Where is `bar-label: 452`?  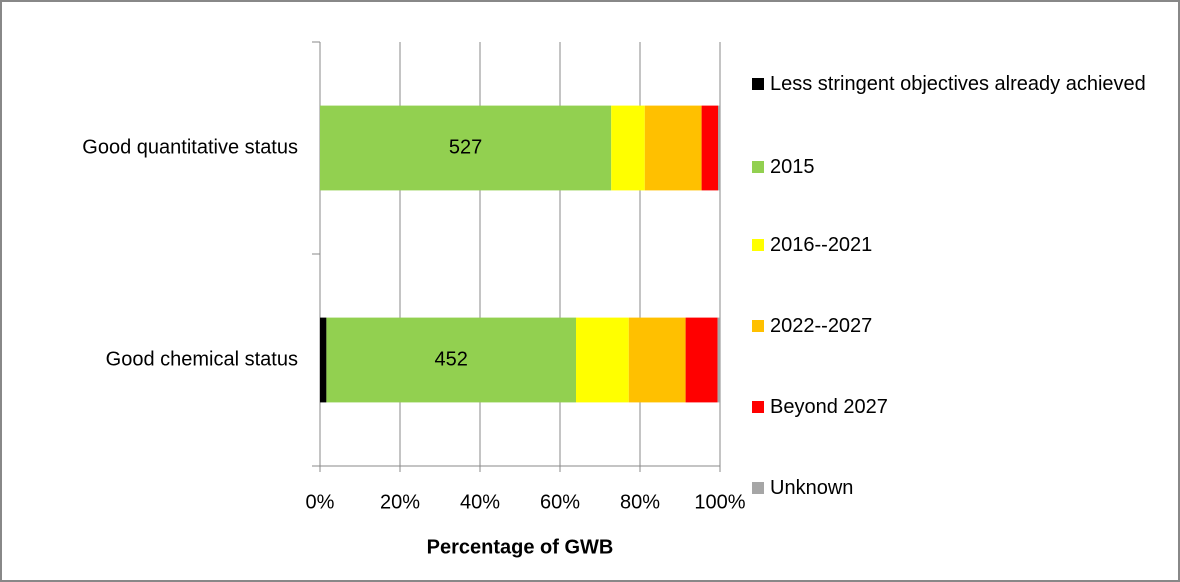 bar-label: 452 is located at coordinates (451, 359).